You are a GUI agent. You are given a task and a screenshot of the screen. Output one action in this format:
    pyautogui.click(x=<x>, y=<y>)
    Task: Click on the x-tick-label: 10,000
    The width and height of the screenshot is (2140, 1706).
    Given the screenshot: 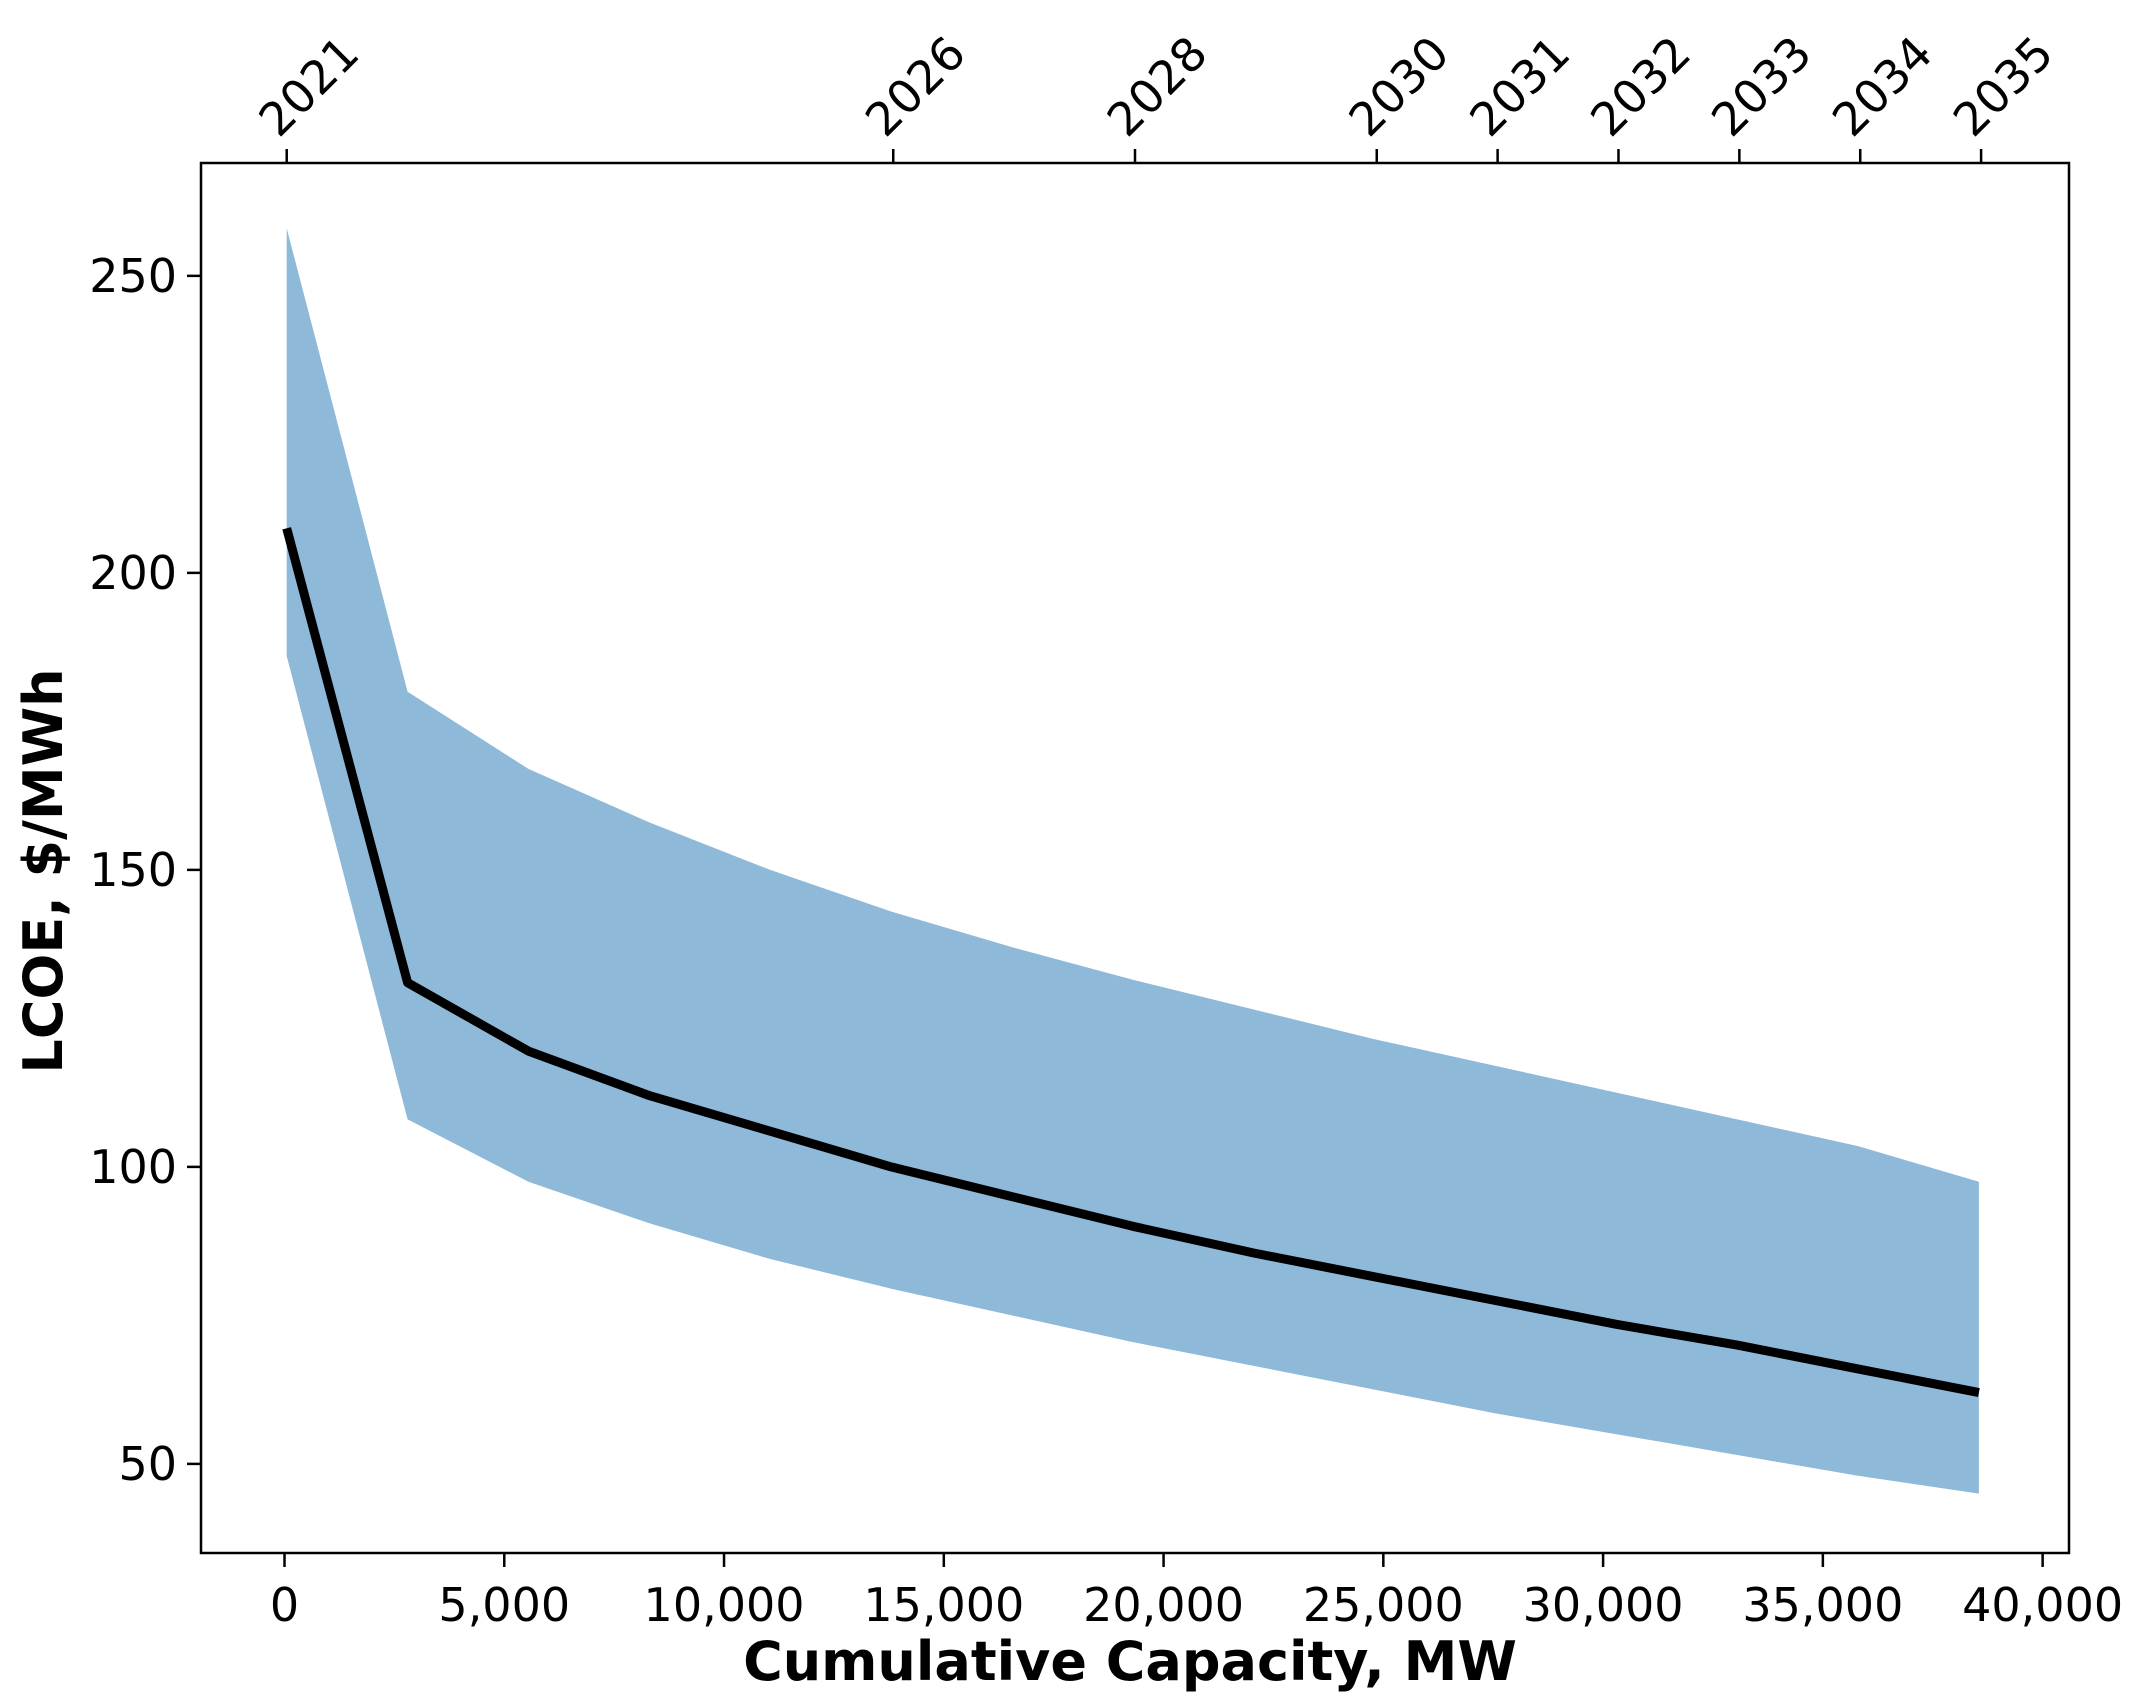 What is the action you would take?
    pyautogui.click(x=724, y=1605)
    